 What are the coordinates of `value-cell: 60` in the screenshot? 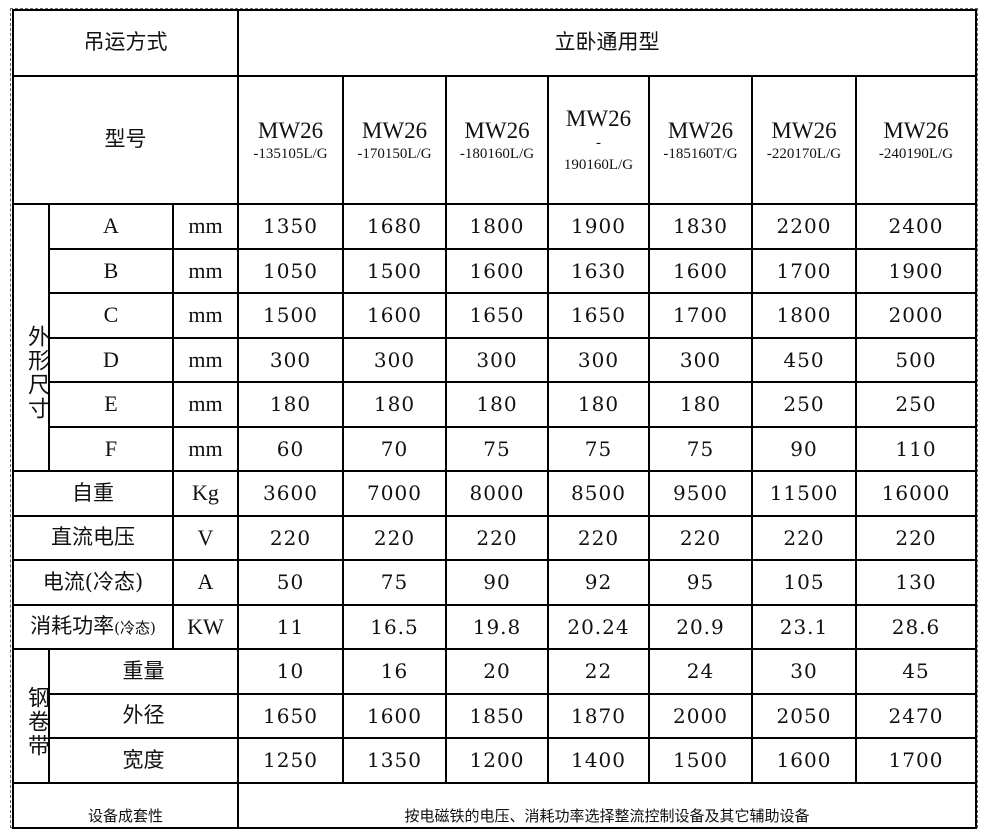 It's located at (290, 448).